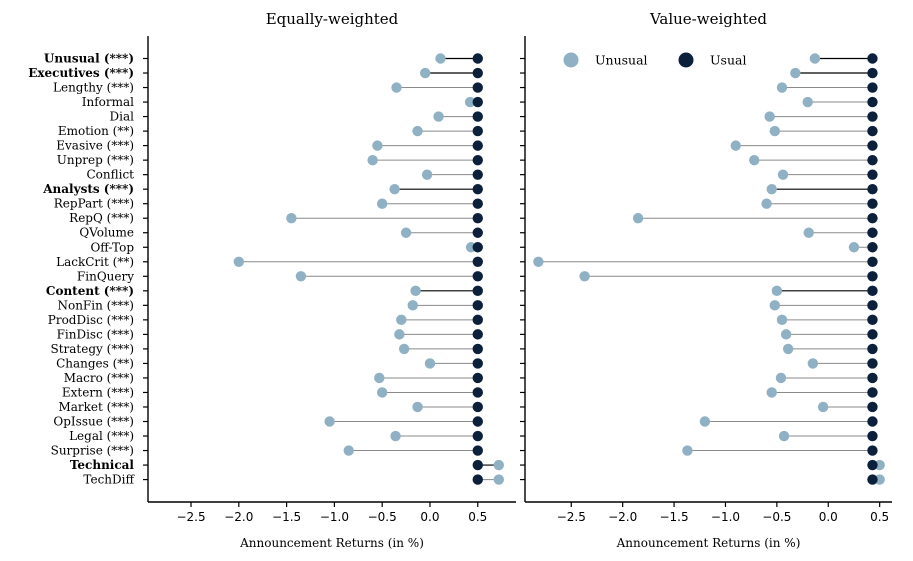  Describe the element at coordinates (93, 422) in the screenshot. I see `category-label-opissue: OpIssue (***)` at that location.